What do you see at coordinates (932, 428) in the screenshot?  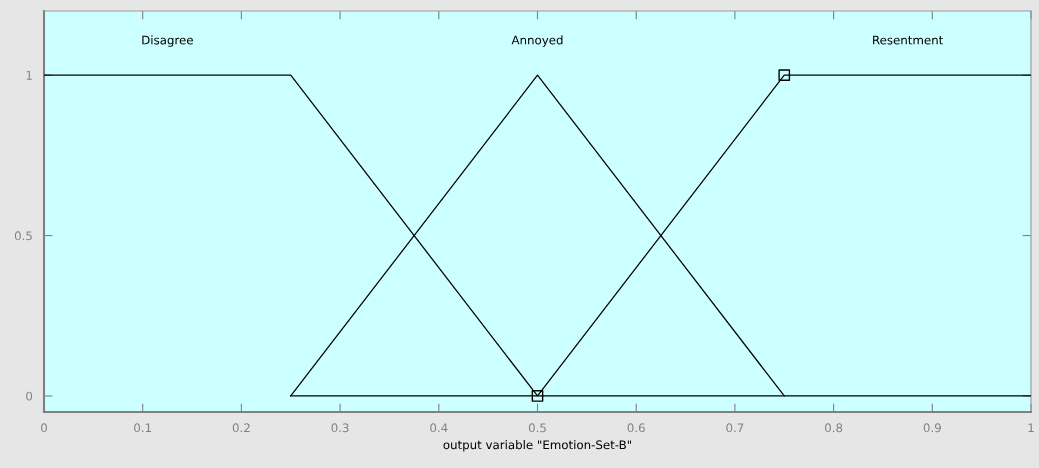 I see `x-tick-label: 0.9` at bounding box center [932, 428].